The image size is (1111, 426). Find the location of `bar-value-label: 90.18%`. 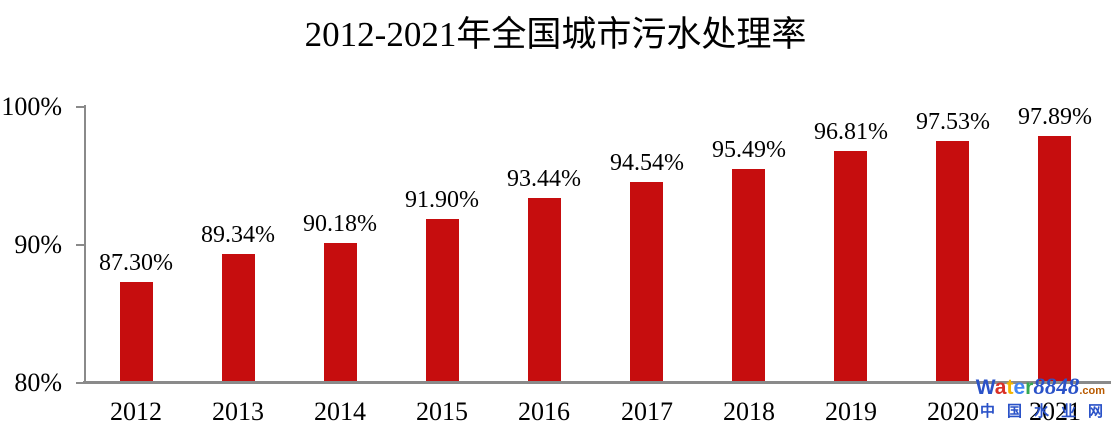

bar-value-label: 90.18% is located at coordinates (340, 224).